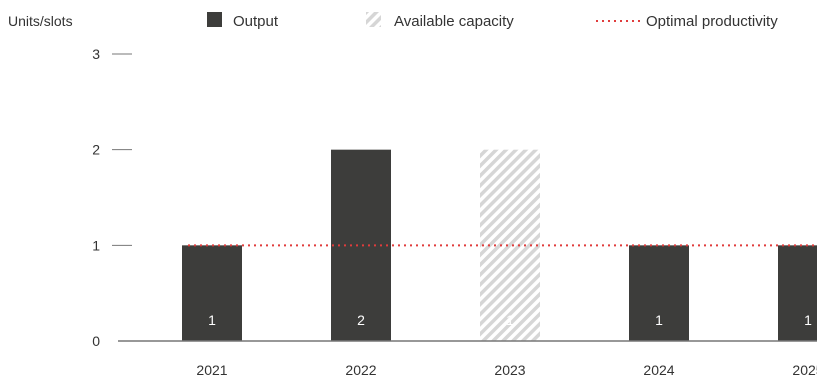 The image size is (817, 380). I want to click on y-axis-label: Units/slots, so click(40, 21).